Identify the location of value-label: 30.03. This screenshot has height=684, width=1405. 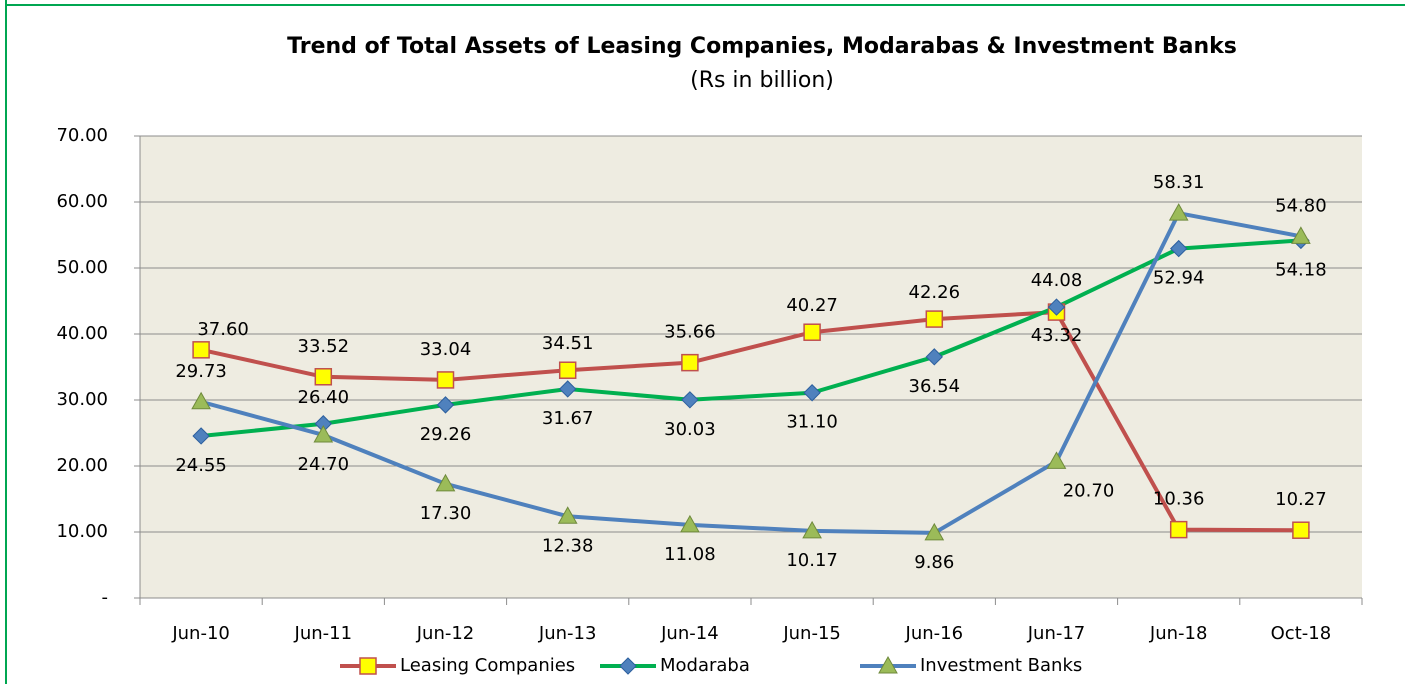
(690, 429).